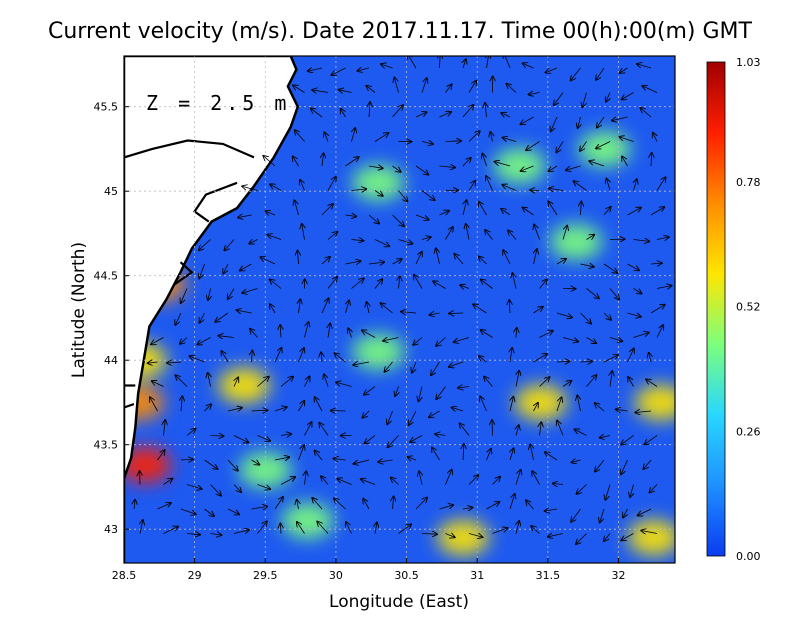 The height and width of the screenshot is (618, 800). What do you see at coordinates (463, 537) in the screenshot?
I see `speed-patch` at bounding box center [463, 537].